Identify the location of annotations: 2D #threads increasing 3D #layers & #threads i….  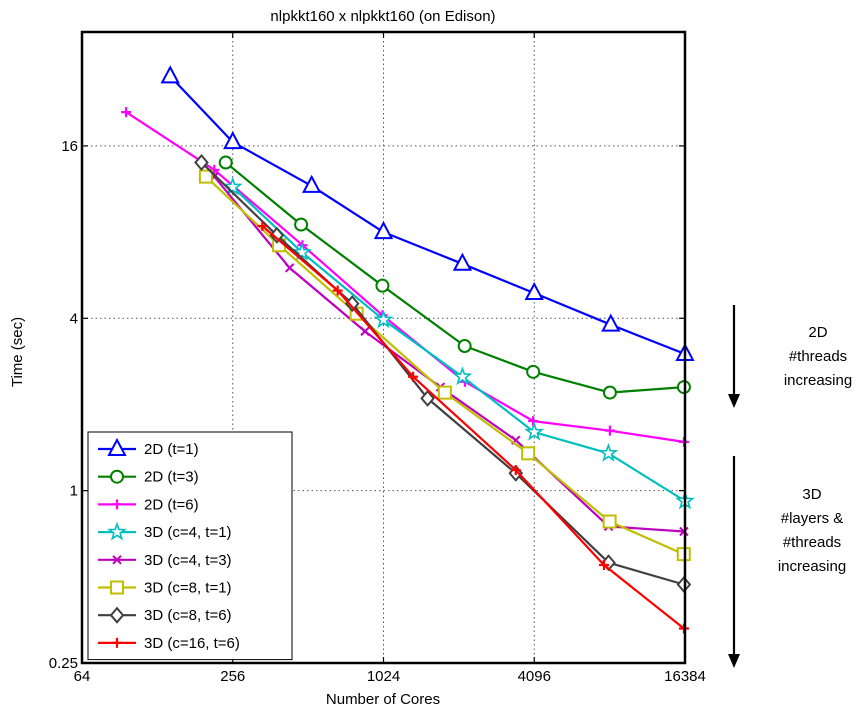
(790, 486).